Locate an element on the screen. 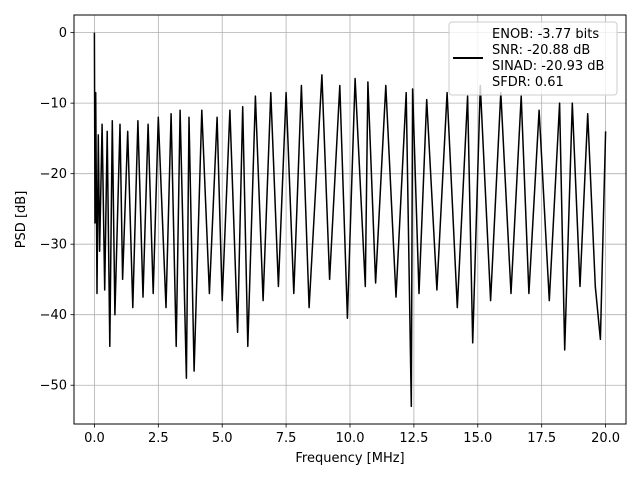  x-axis-label: Frequency [MHz] is located at coordinates (349, 458).